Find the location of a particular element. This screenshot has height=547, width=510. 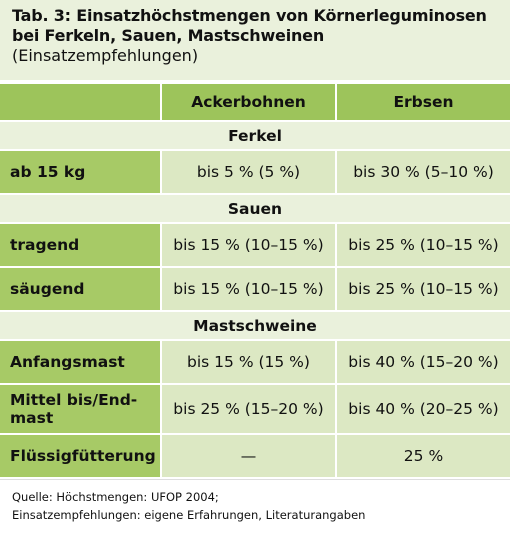

row-label: säugend is located at coordinates (80, 289).